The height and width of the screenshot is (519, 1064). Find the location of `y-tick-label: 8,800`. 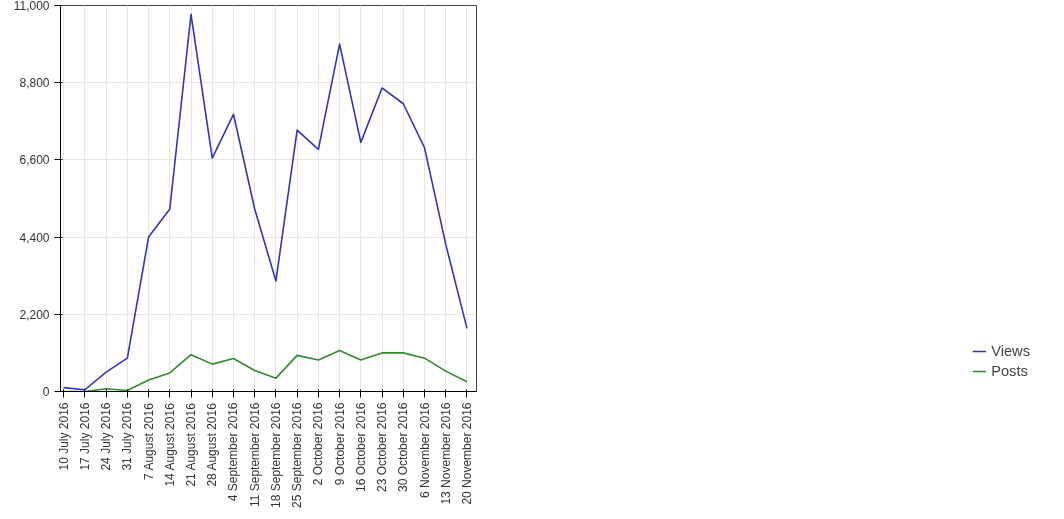

y-tick-label: 8,800 is located at coordinates (34, 83).